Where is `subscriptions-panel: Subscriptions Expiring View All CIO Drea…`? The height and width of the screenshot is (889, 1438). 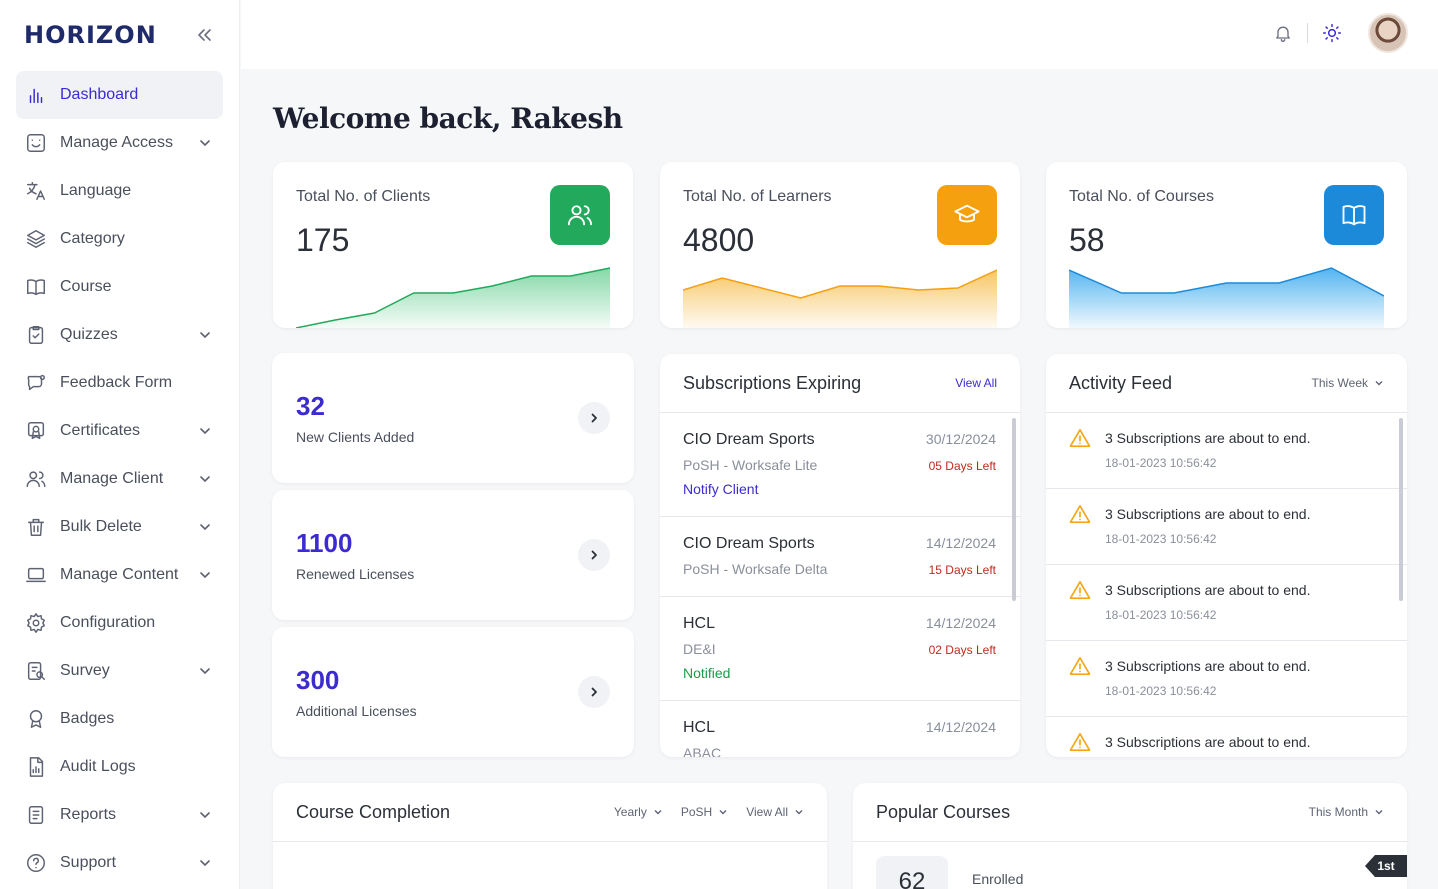 subscriptions-panel: Subscriptions Expiring View All CIO Drea… is located at coordinates (840, 555).